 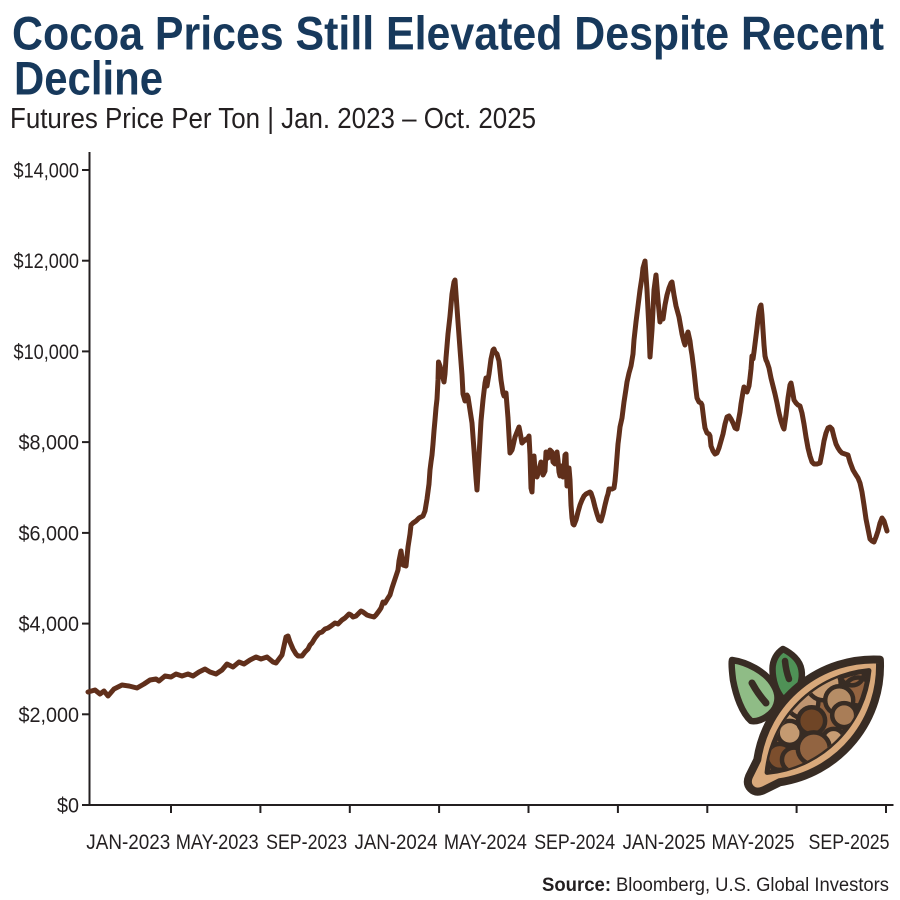 What do you see at coordinates (49, 715) in the screenshot?
I see `svg-text: $2,000` at bounding box center [49, 715].